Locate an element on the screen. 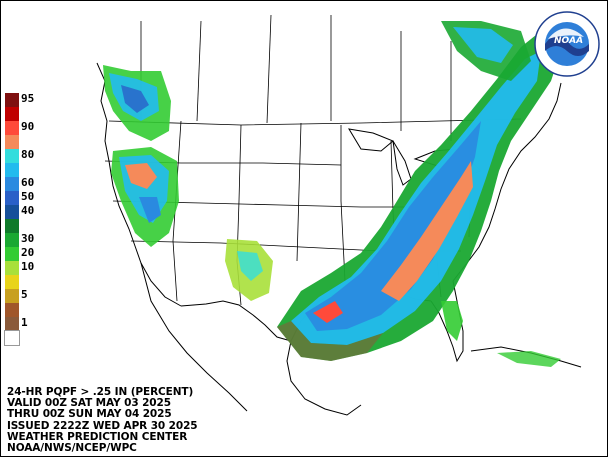 The width and height of the screenshot is (608, 457). legend-item: 5 is located at coordinates (16, 296).